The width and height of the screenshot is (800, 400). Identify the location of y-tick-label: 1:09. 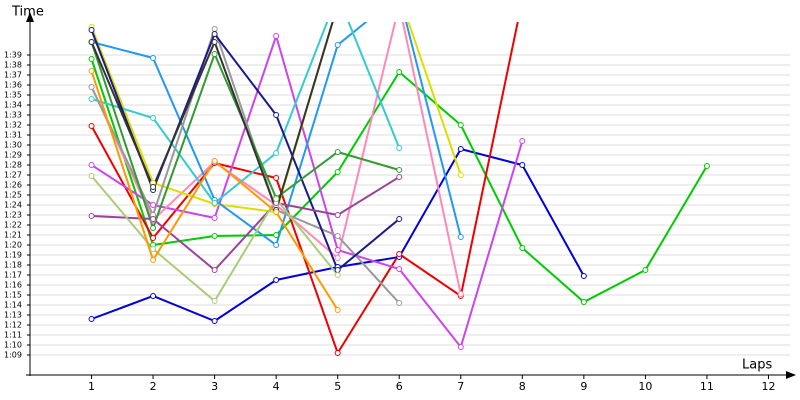
(13, 355).